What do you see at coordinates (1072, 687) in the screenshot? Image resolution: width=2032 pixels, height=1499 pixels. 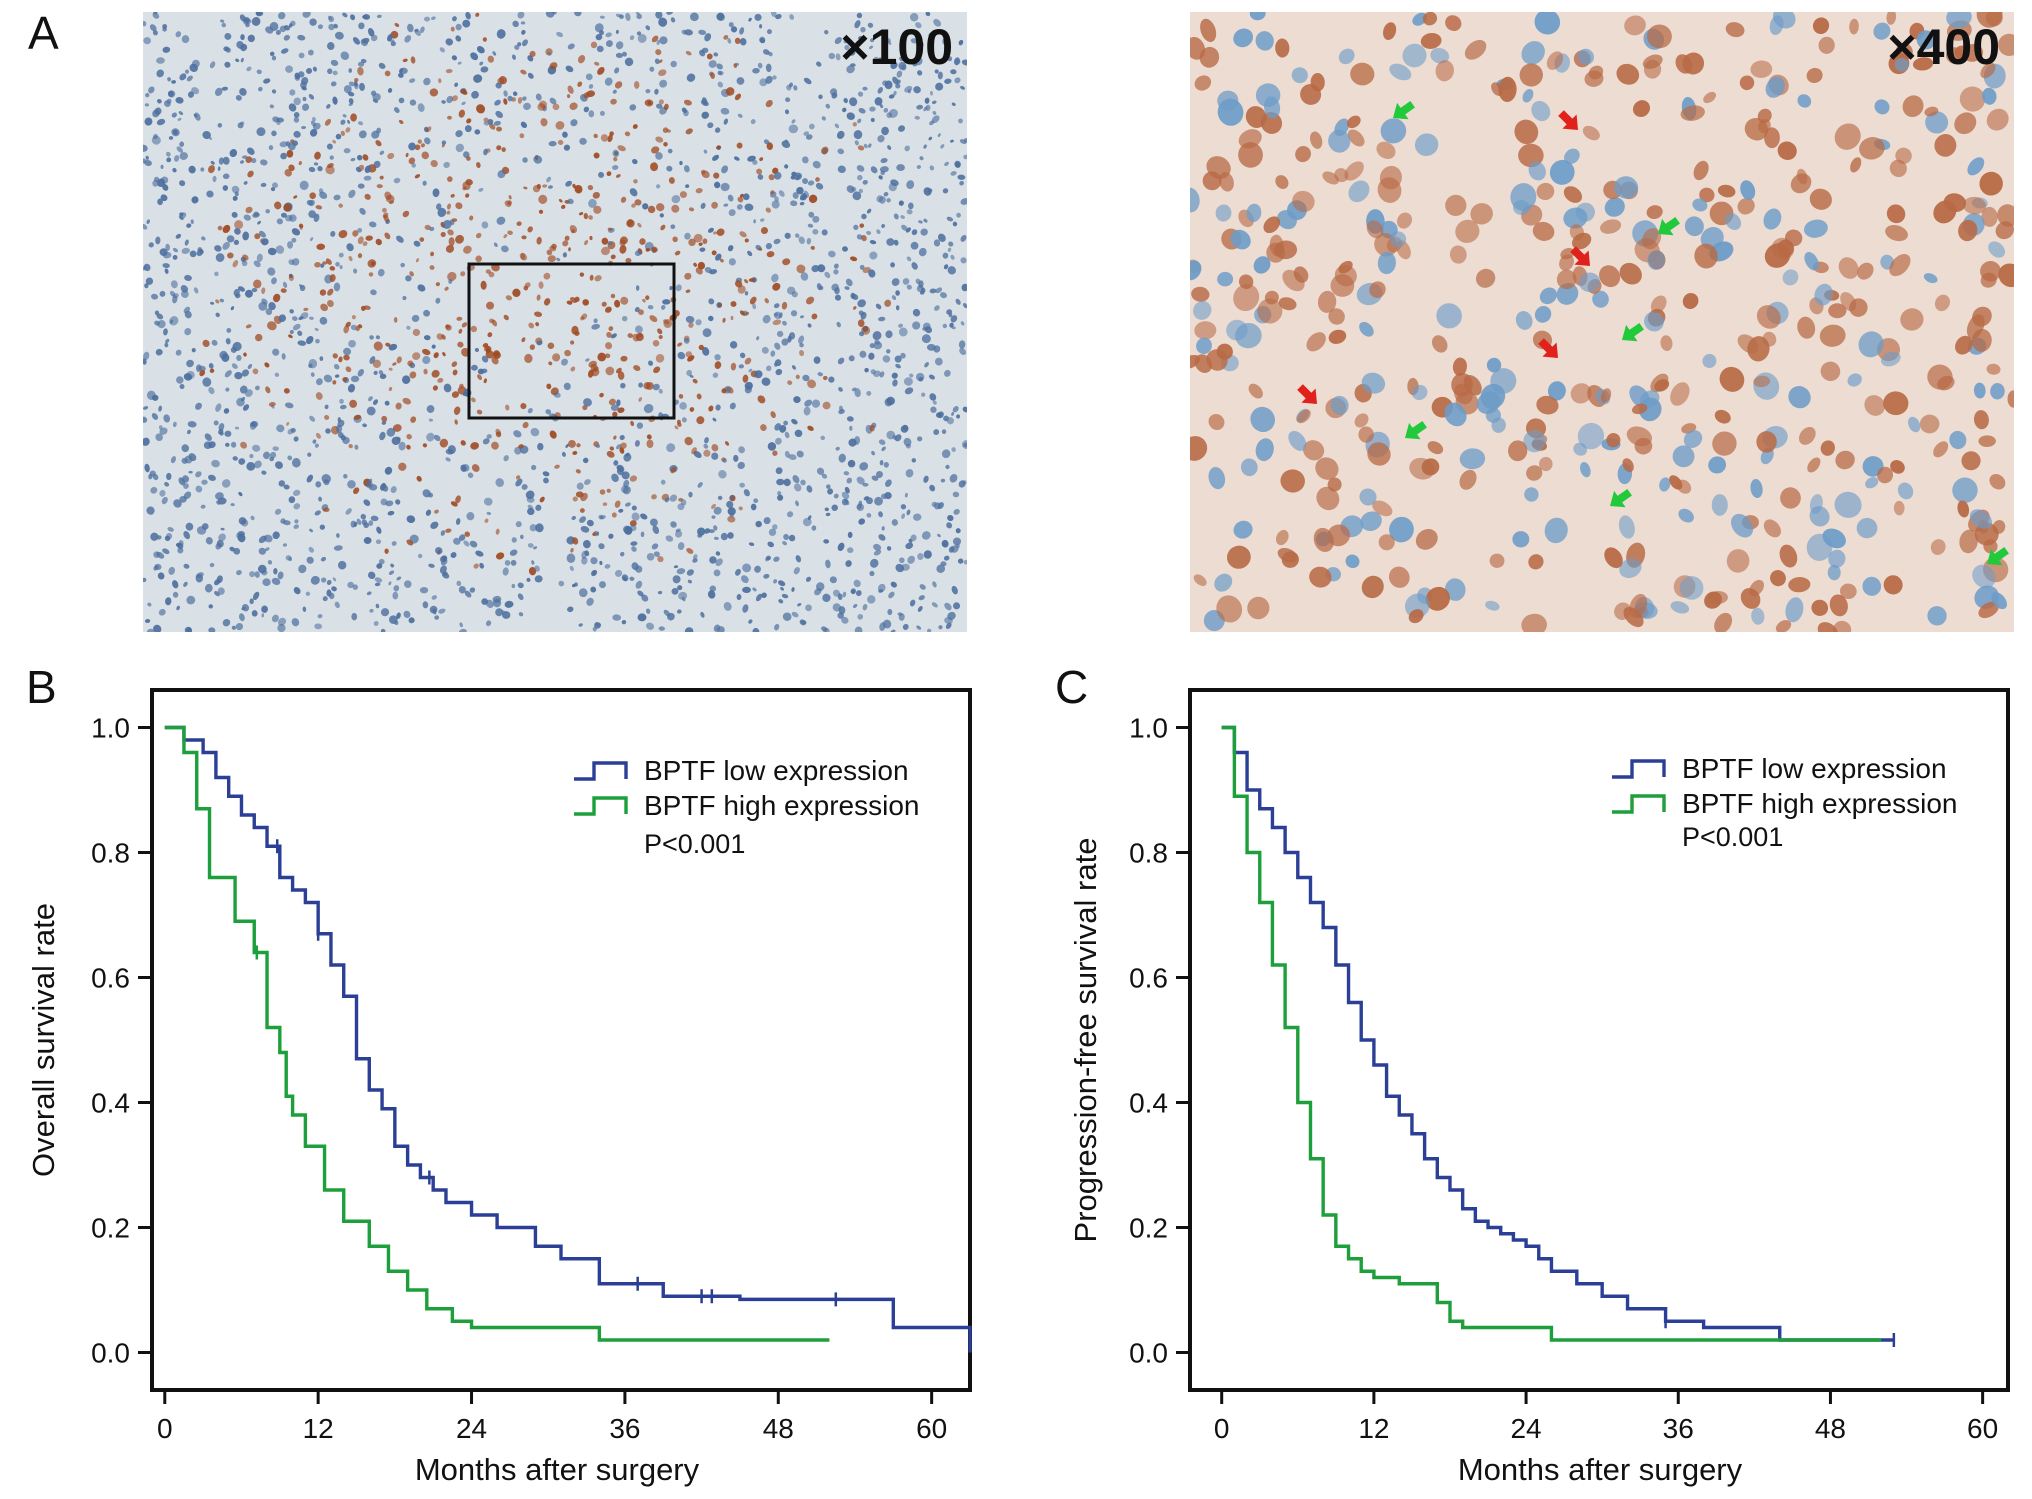 I see `panel-label-c: C` at bounding box center [1072, 687].